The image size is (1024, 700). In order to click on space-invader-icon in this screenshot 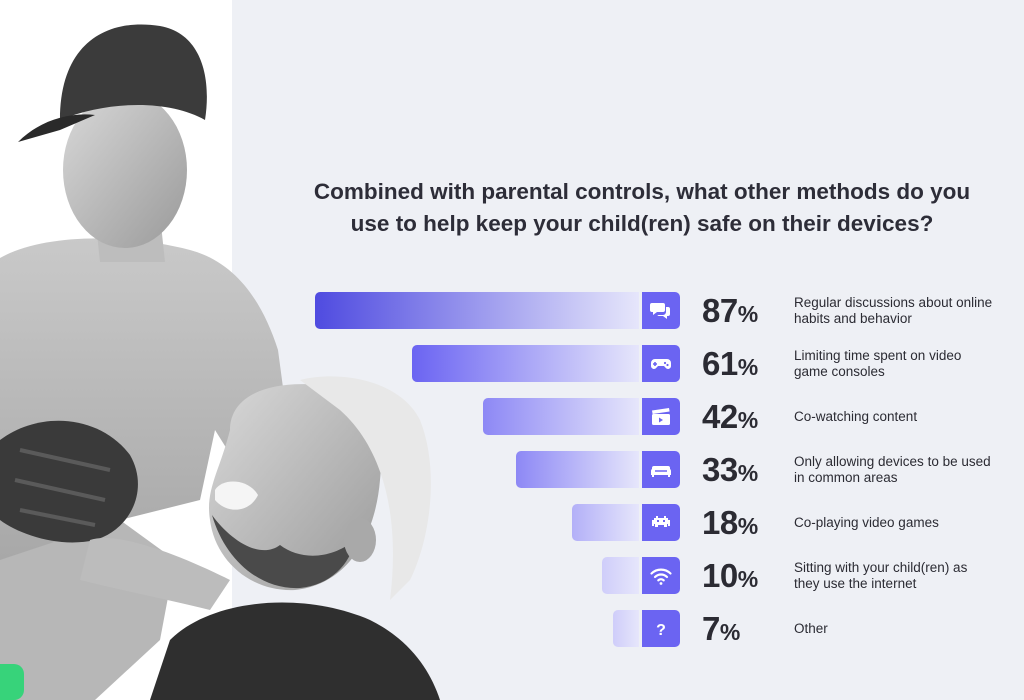, I will do `click(661, 521)`.